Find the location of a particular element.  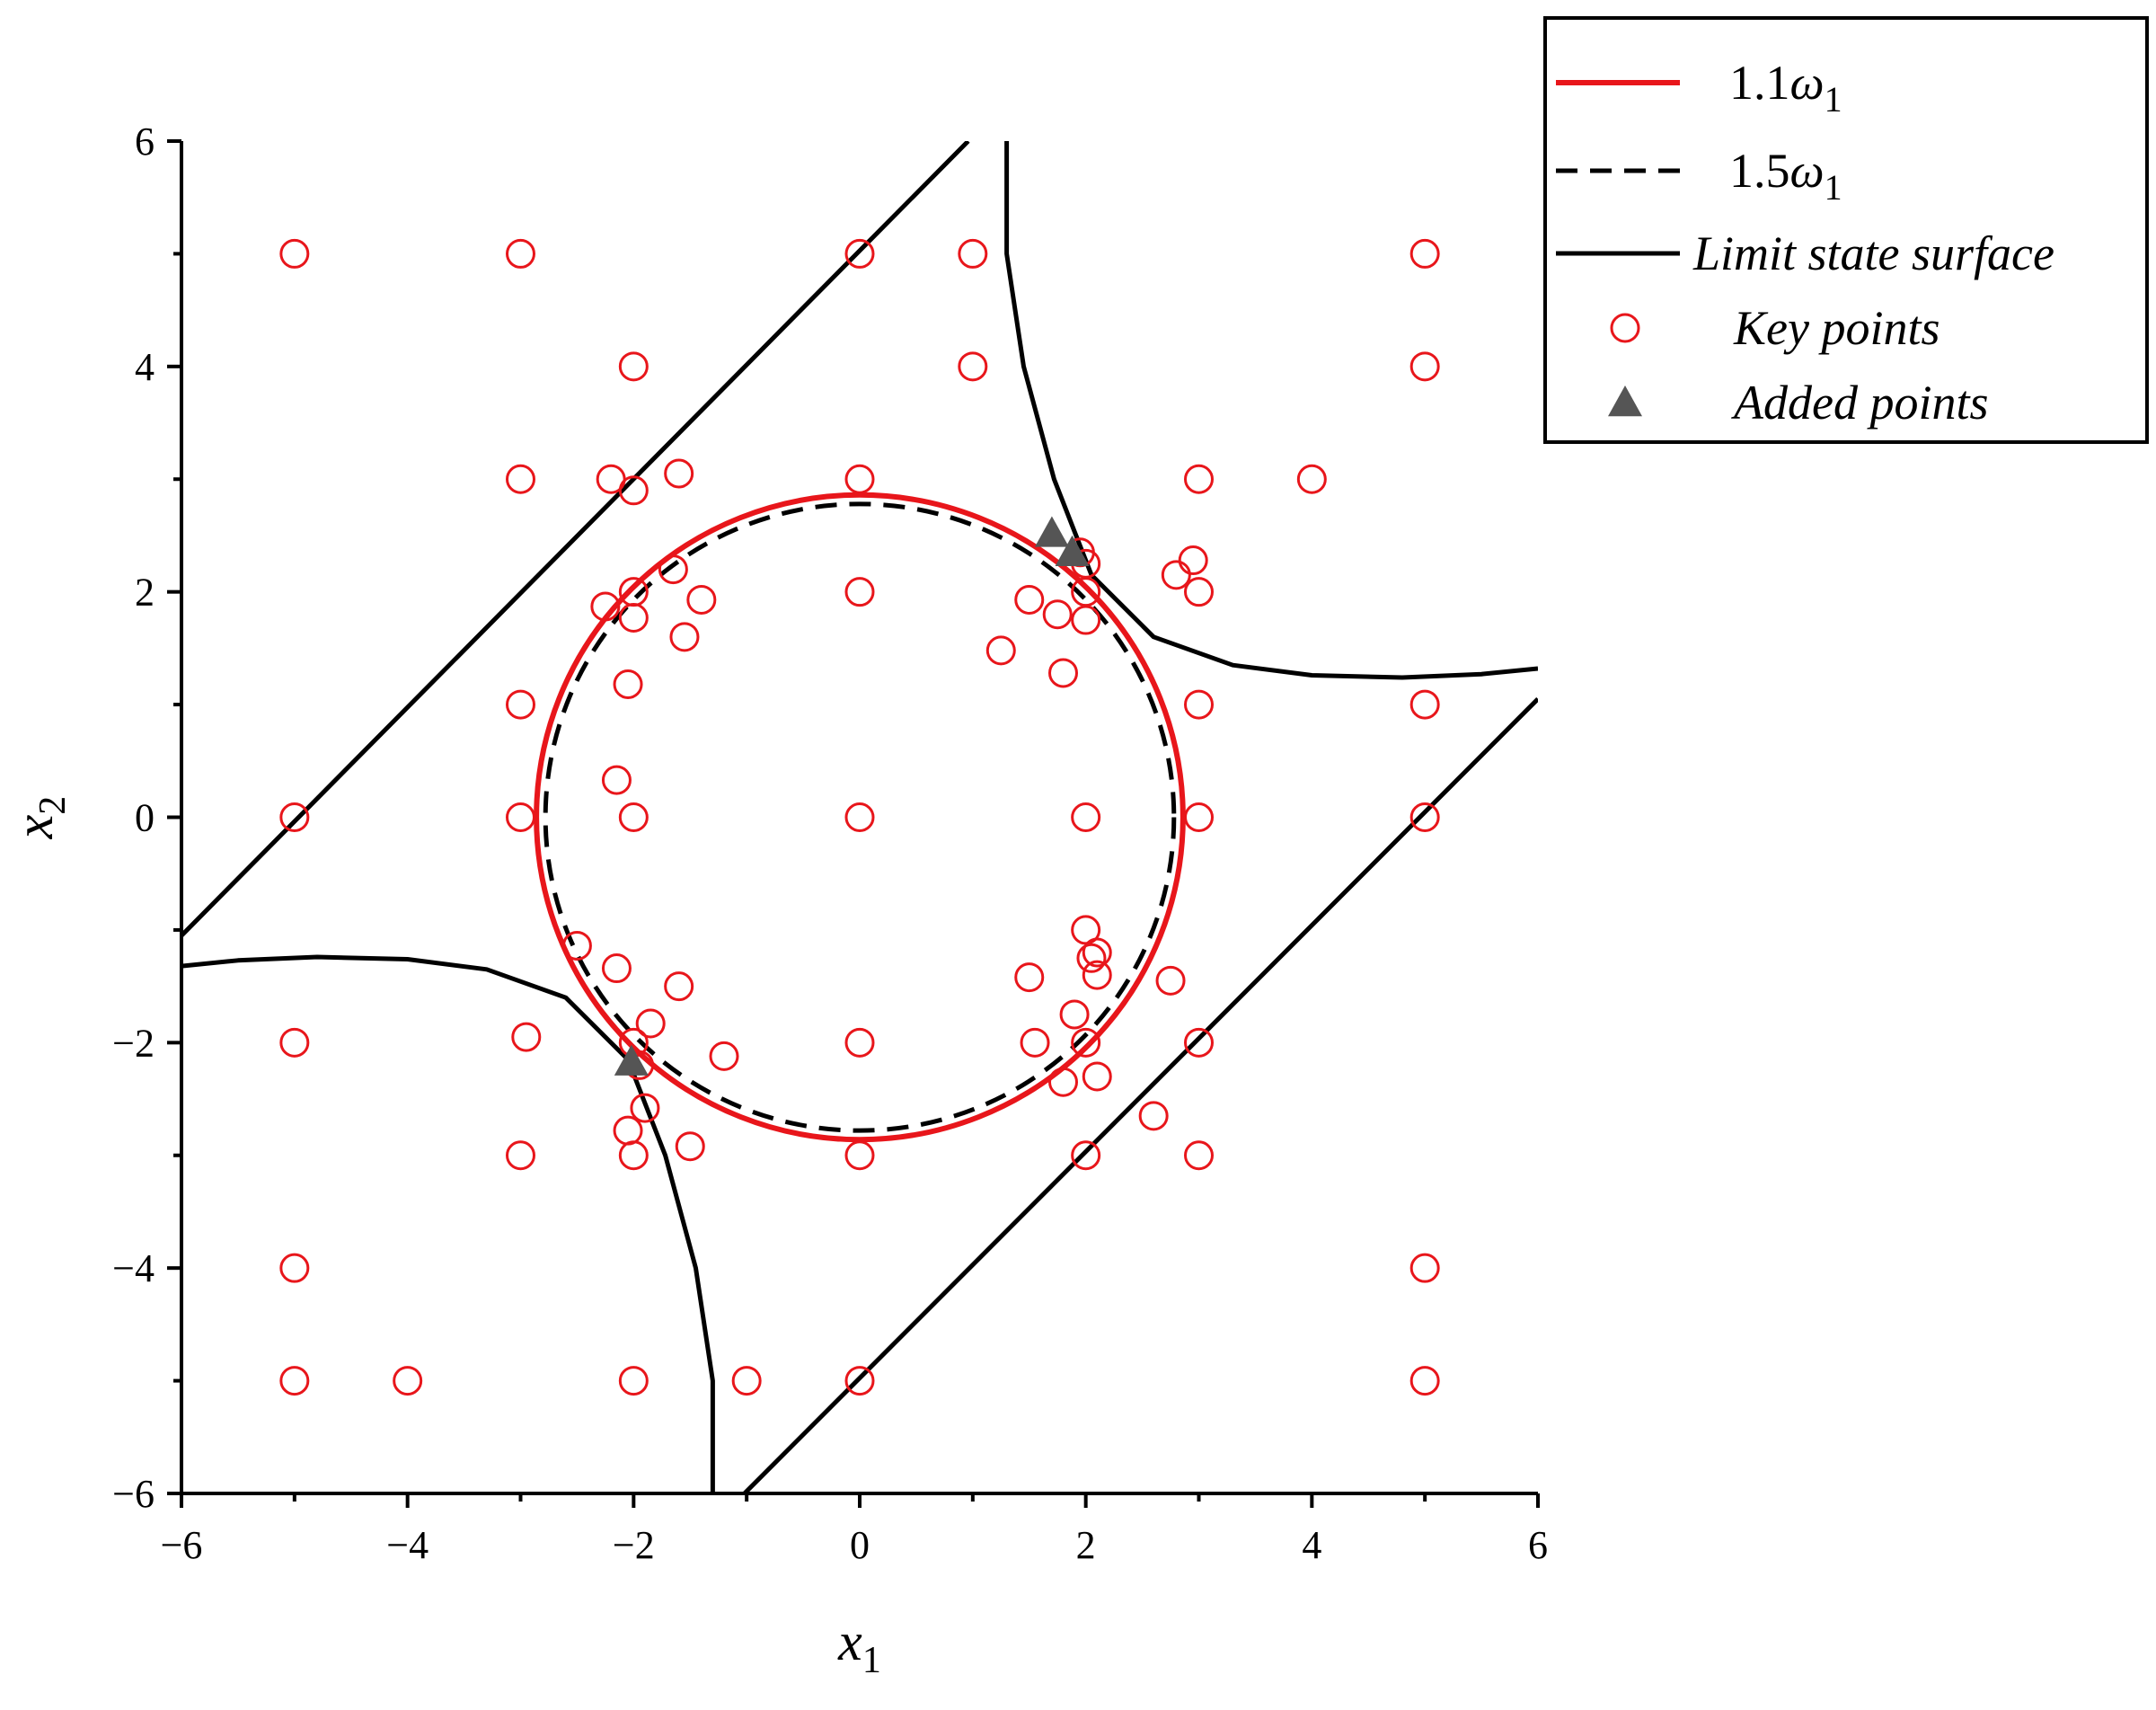

x-tick-label: 6 is located at coordinates (1538, 1545).